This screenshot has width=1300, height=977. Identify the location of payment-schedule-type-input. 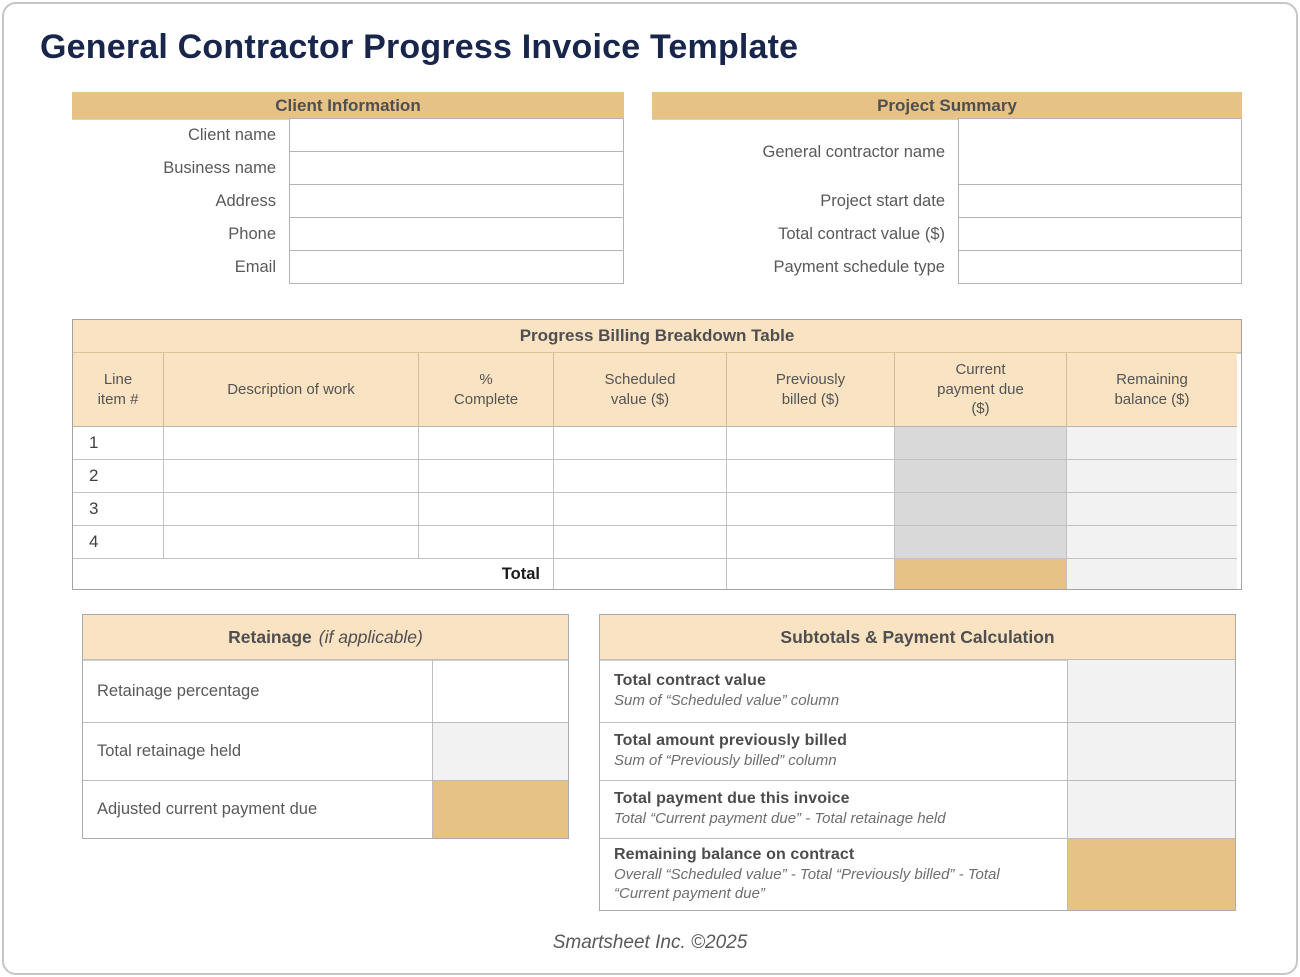
(1100, 267).